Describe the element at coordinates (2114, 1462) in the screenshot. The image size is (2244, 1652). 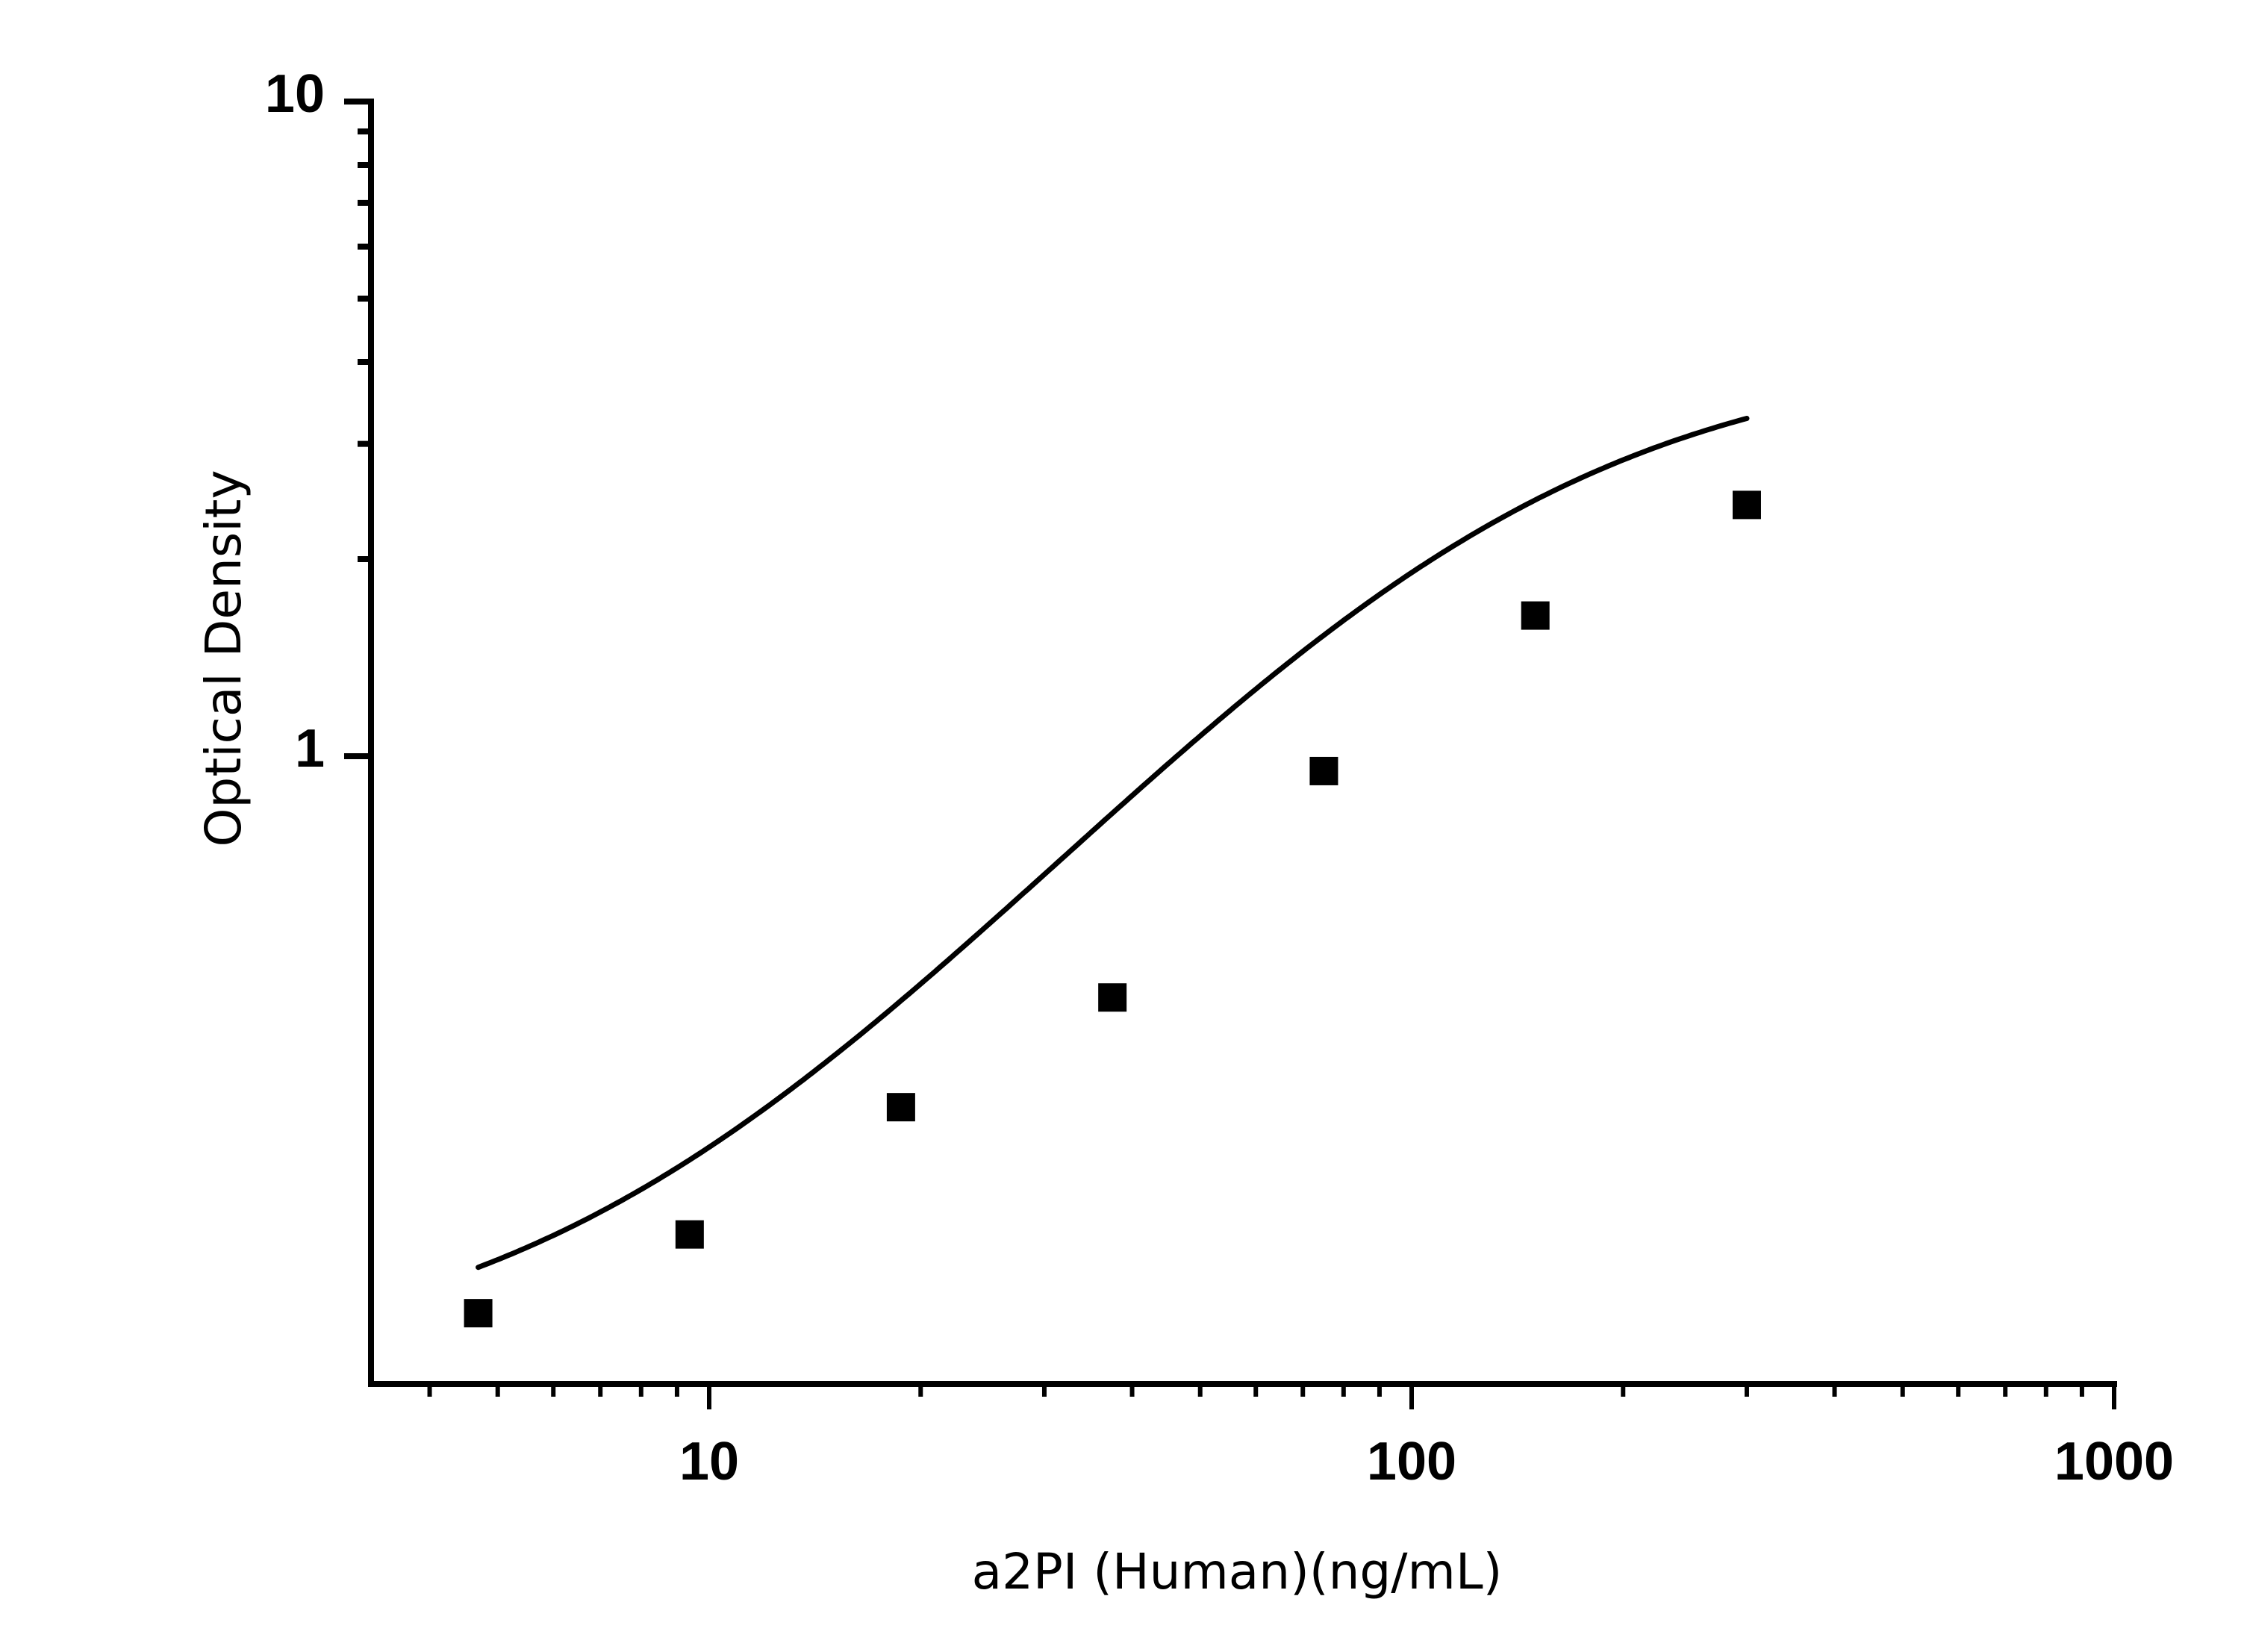
I see `x-tick-label: 1000` at that location.